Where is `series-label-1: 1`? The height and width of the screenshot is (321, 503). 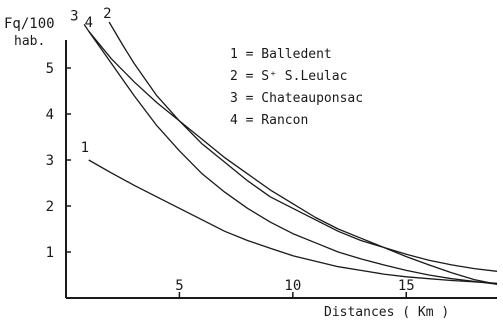
series-label-1: 1 is located at coordinates (85, 148).